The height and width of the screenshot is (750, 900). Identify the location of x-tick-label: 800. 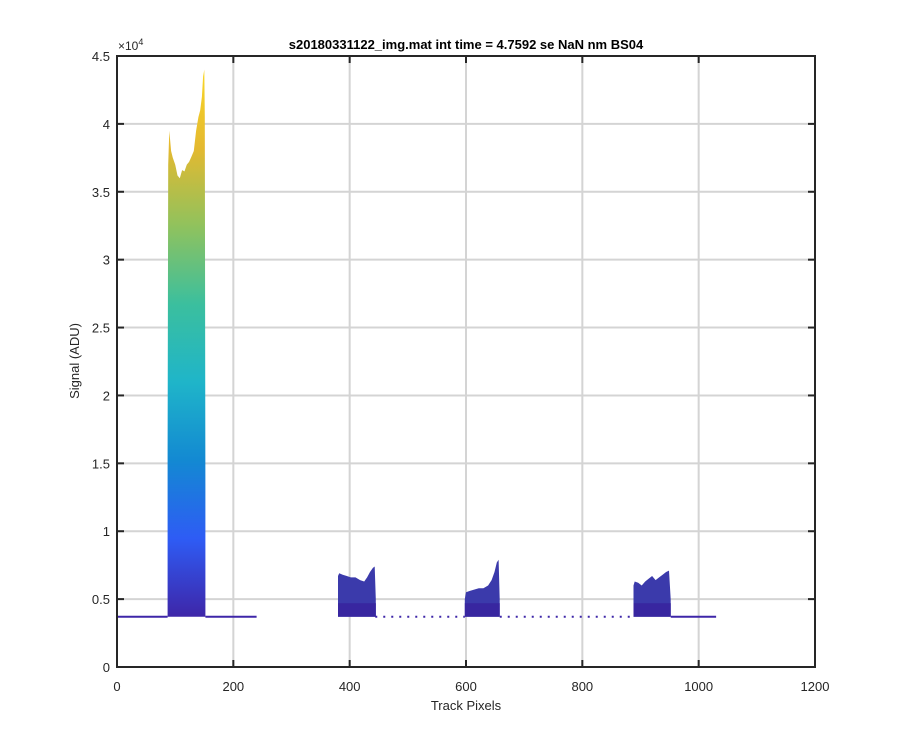
(582, 686).